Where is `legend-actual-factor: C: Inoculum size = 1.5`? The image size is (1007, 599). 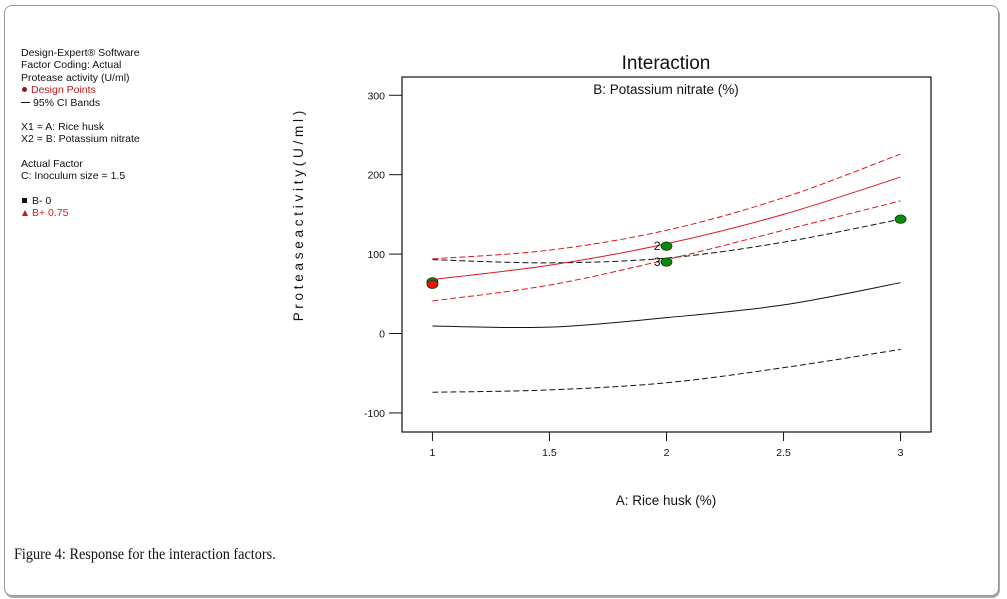 legend-actual-factor: C: Inoculum size = 1.5 is located at coordinates (73, 176).